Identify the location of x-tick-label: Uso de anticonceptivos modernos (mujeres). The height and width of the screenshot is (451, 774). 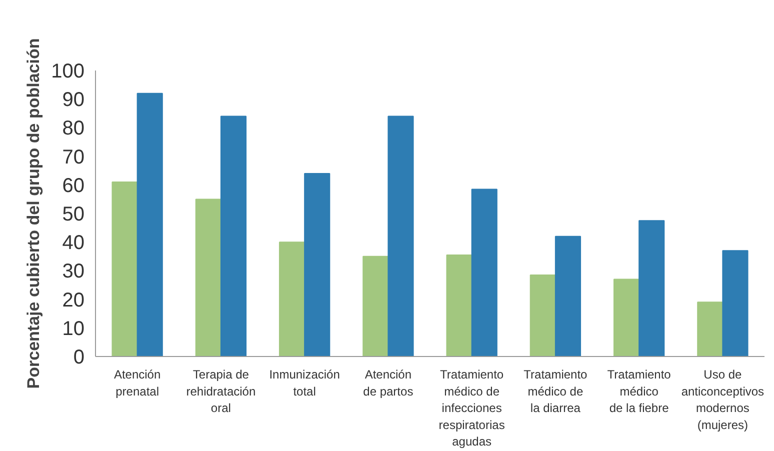
(722, 400).